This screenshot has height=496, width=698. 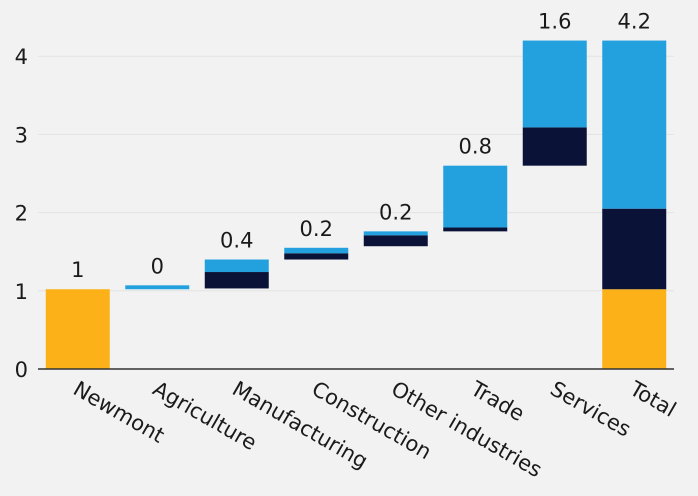 What do you see at coordinates (77, 270) in the screenshot?
I see `data-label: 1` at bounding box center [77, 270].